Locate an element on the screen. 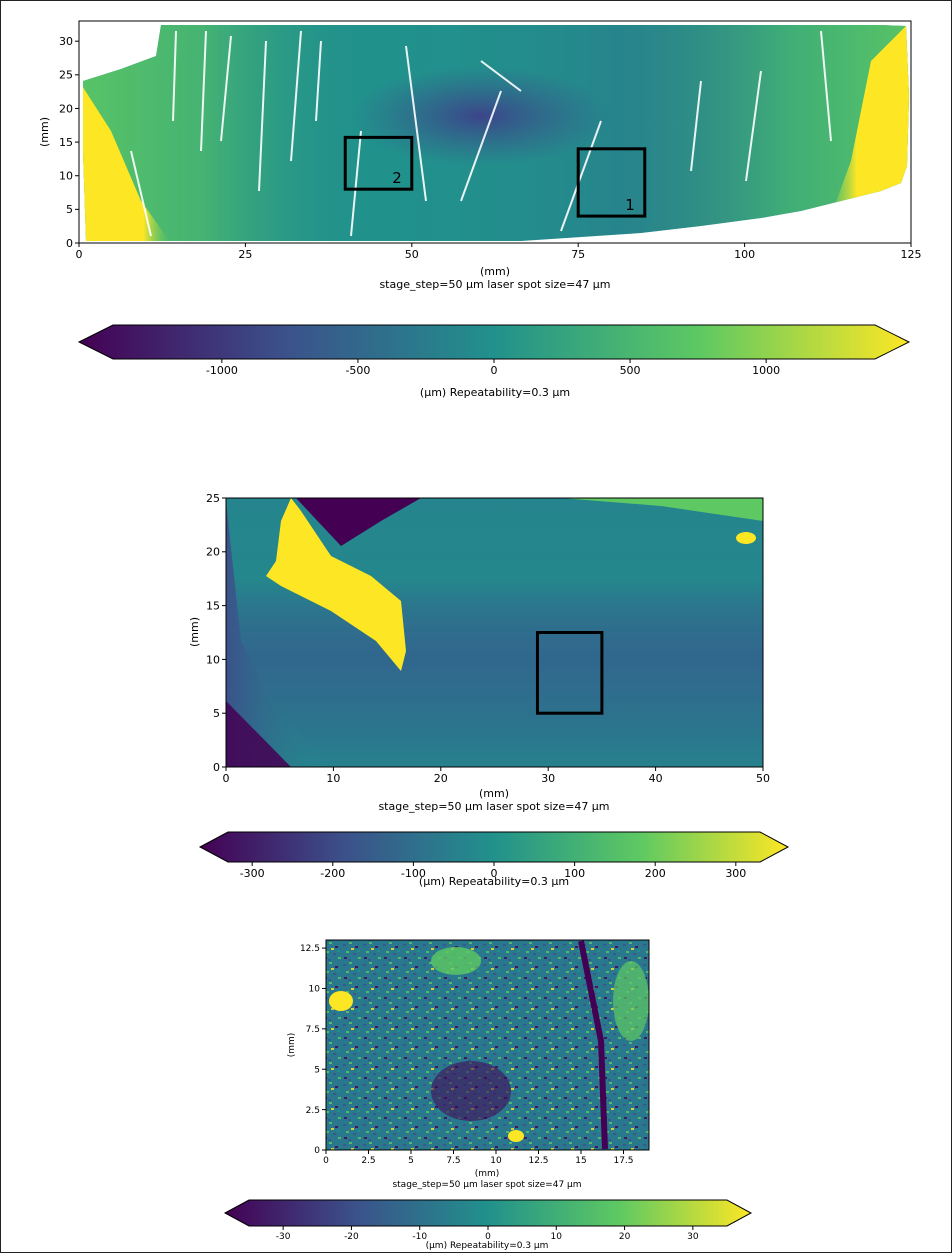 The width and height of the screenshot is (952, 1253). x-tick-label: 125 is located at coordinates (911, 254).